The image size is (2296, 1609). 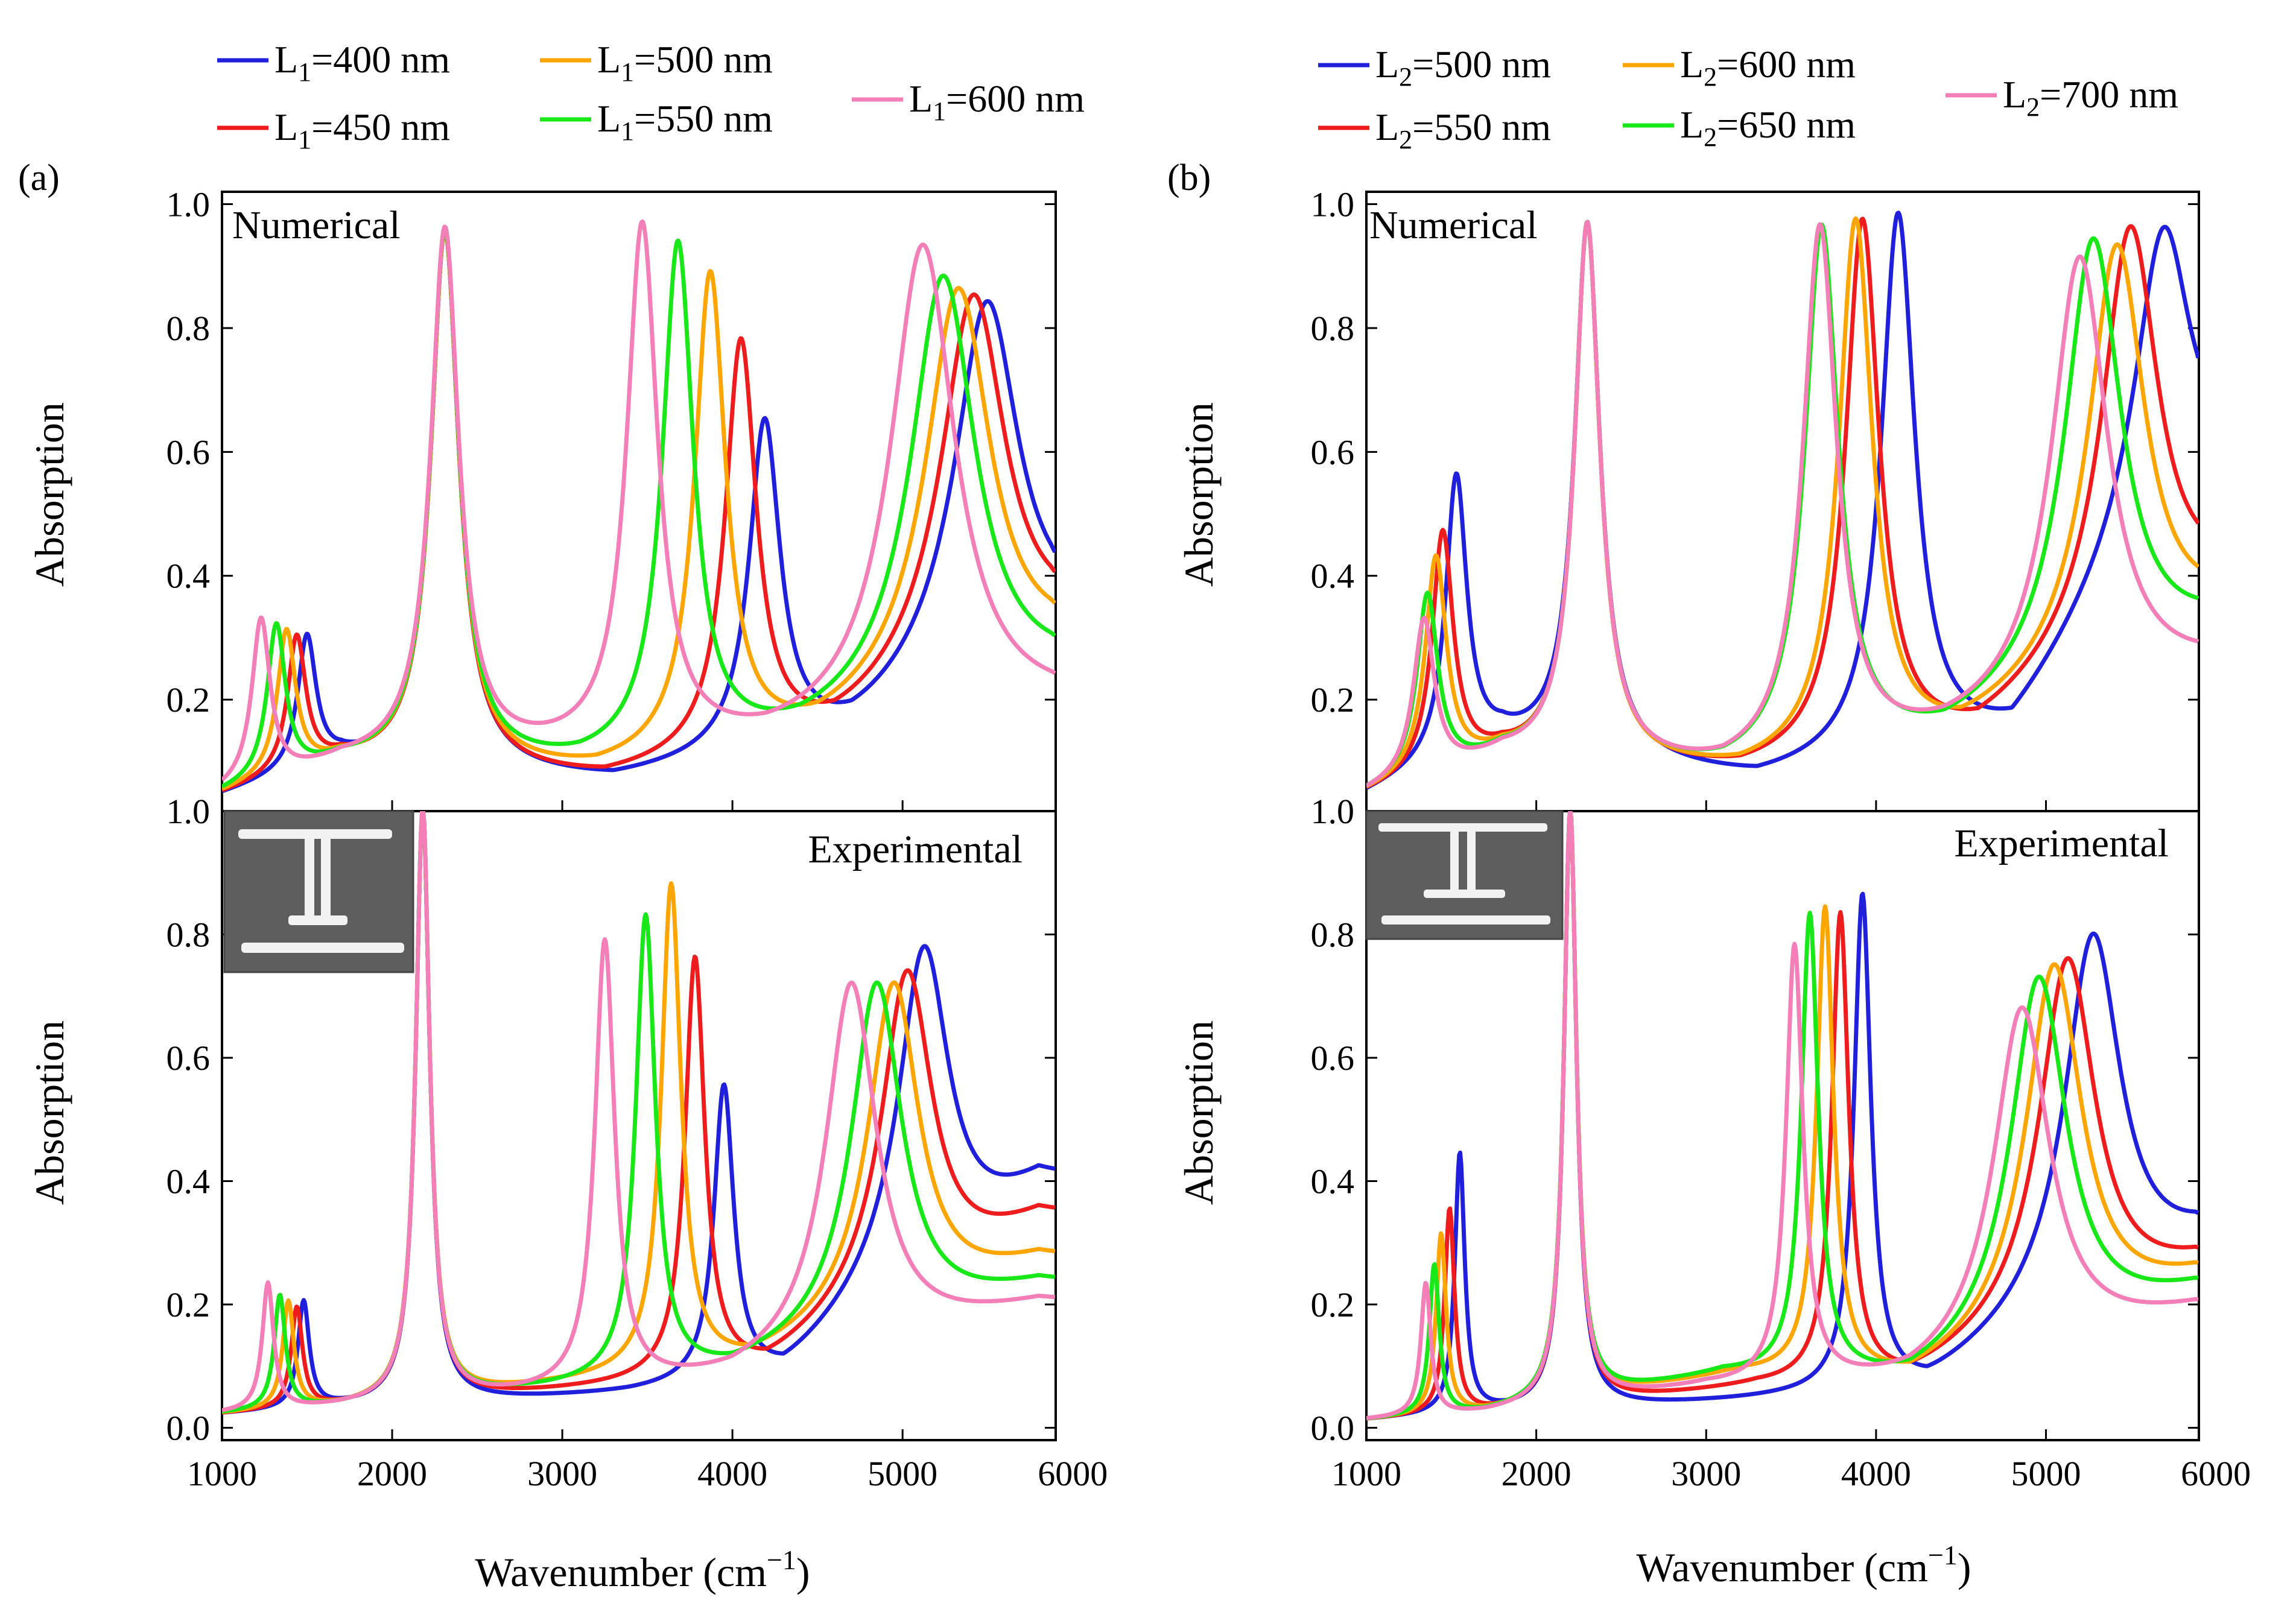 What do you see at coordinates (621, 1572) in the screenshot?
I see `xlabel-a-text: Wavenumber (cm` at bounding box center [621, 1572].